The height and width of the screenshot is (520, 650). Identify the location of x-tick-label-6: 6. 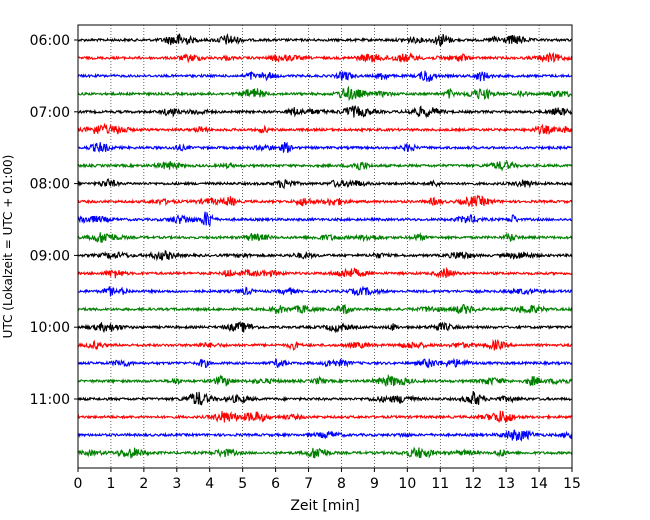
(275, 484).